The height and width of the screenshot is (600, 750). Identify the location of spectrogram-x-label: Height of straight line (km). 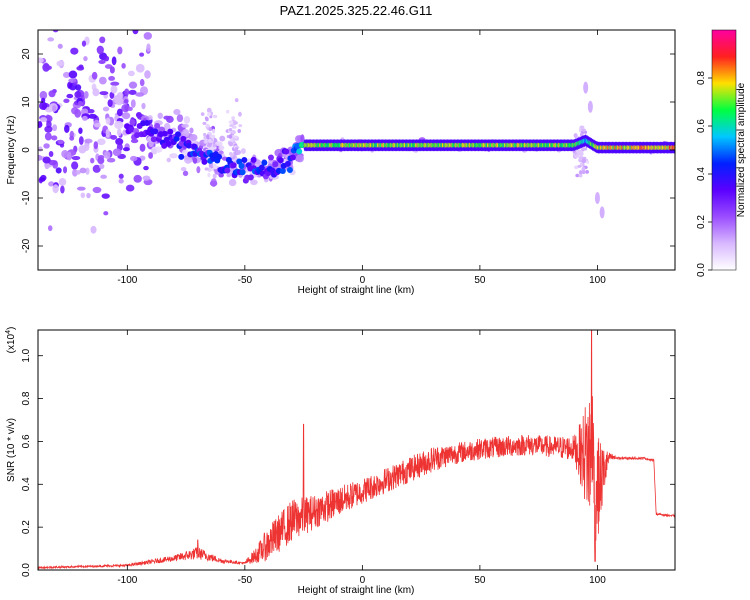
(356, 290).